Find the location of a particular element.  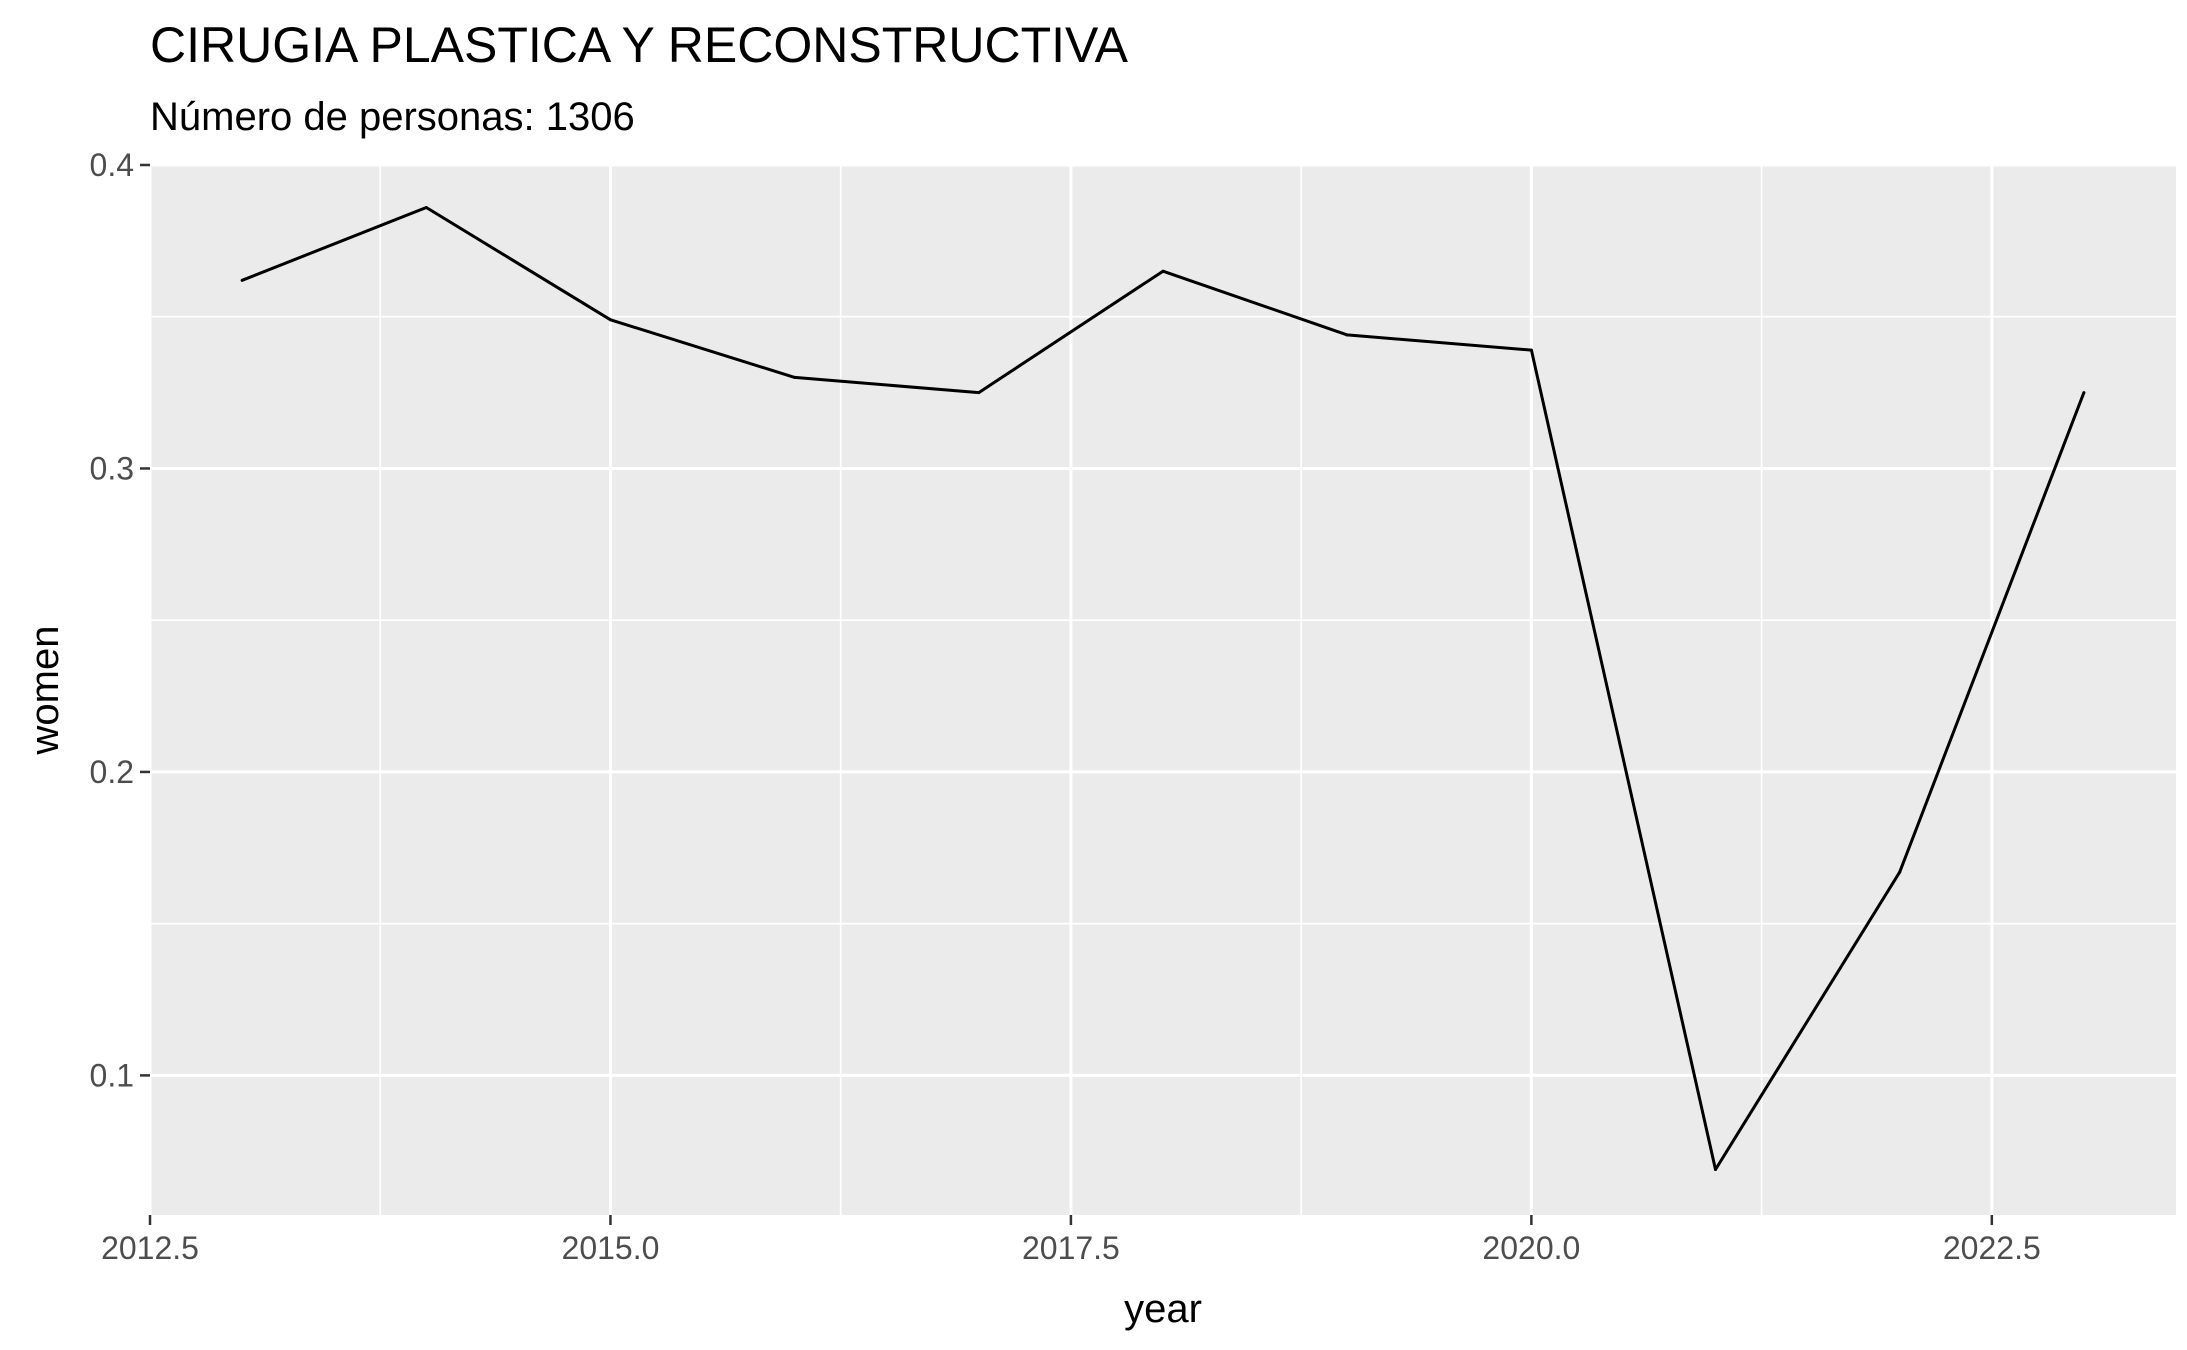

x-axis-title: year is located at coordinates (1163, 1309).